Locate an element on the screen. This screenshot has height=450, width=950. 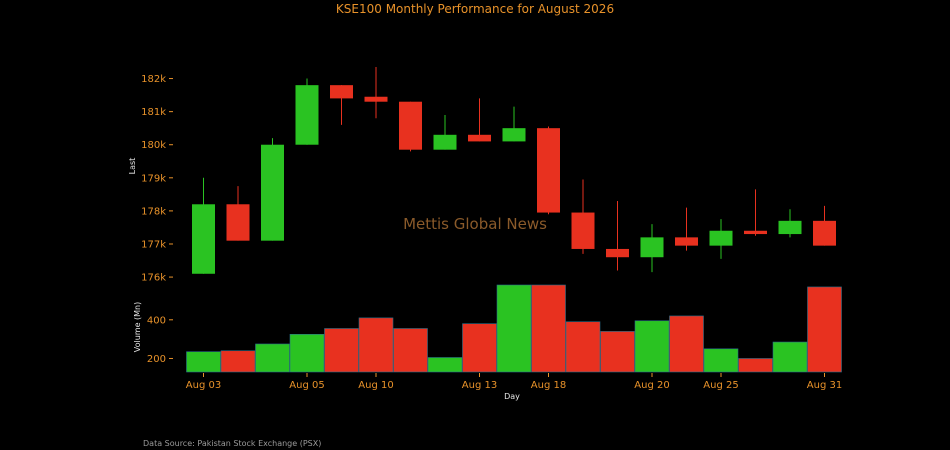
x-tick-label: Aug 31 is located at coordinates (824, 385).